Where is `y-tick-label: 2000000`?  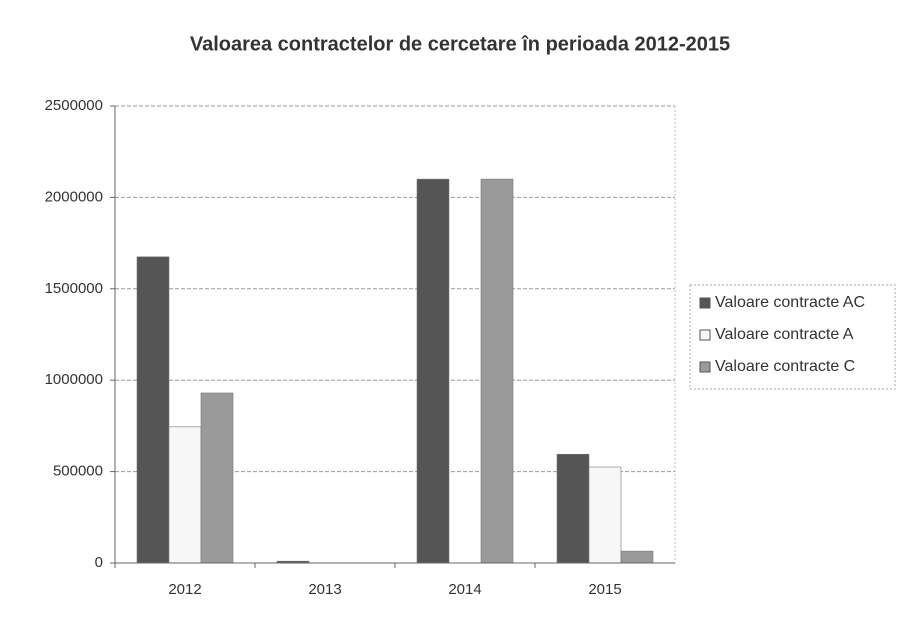
y-tick-label: 2000000 is located at coordinates (74, 196).